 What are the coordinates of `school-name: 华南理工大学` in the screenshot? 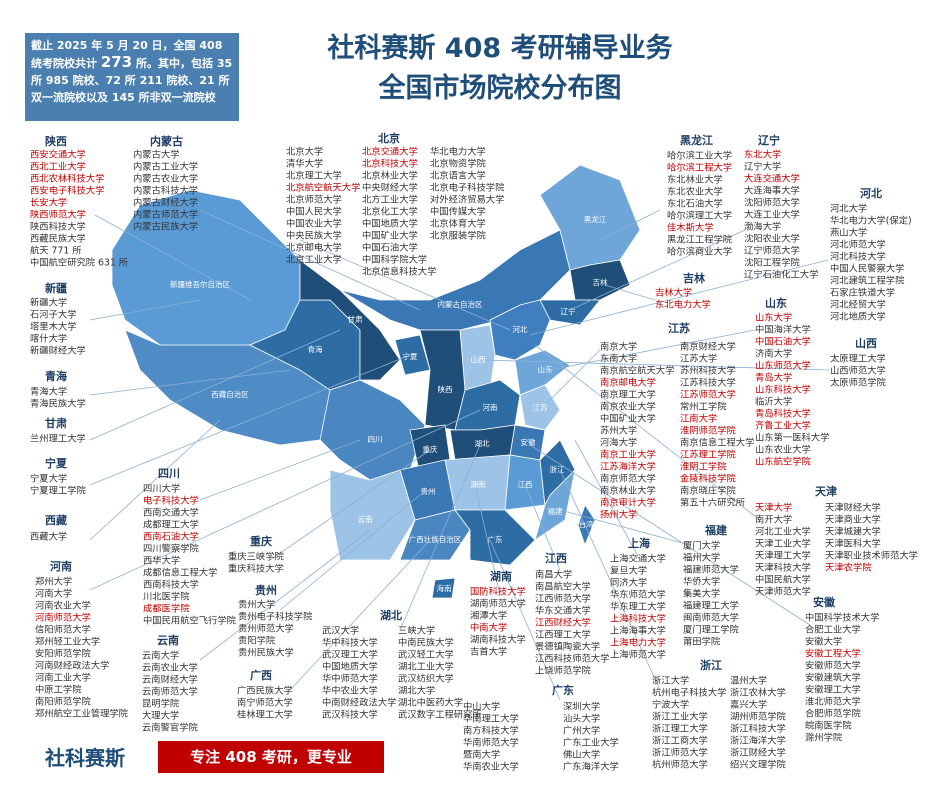 It's located at (491, 718).